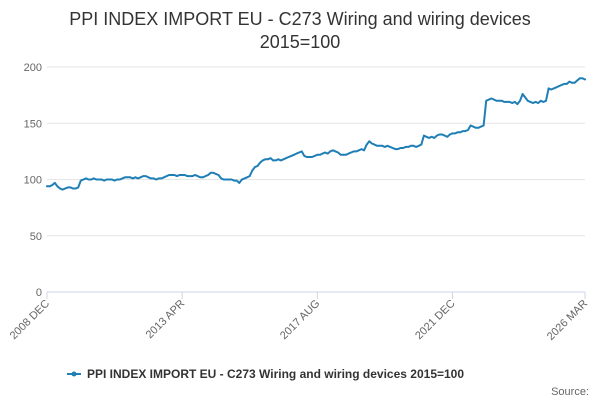 This screenshot has width=600, height=400. I want to click on y-tick-label-0: 0, so click(39, 293).